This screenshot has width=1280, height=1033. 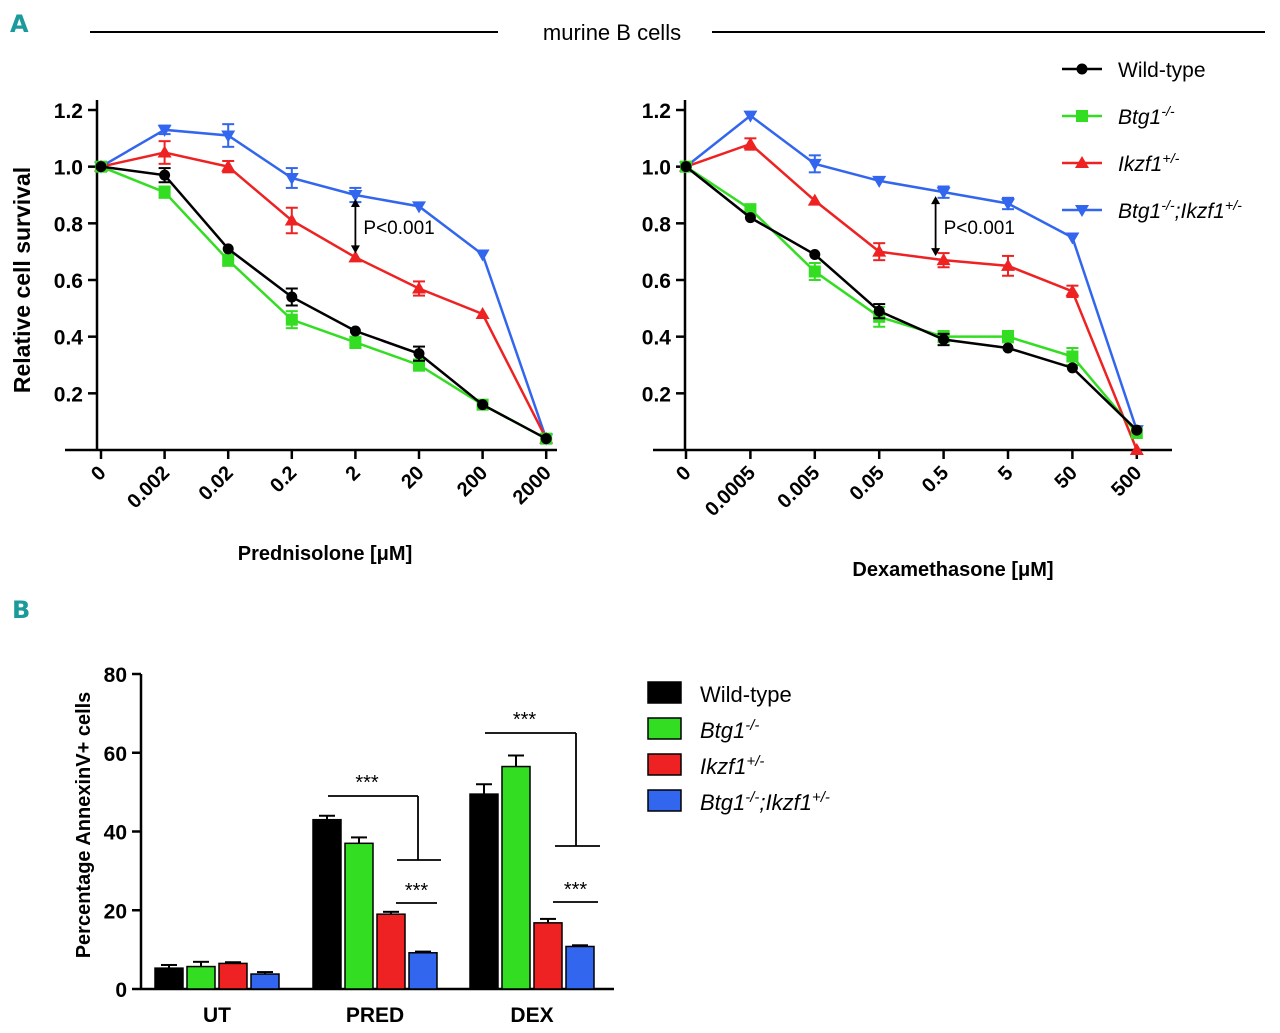 What do you see at coordinates (68, 394) in the screenshot?
I see `prednisolone-y-tick-label: 0.2` at bounding box center [68, 394].